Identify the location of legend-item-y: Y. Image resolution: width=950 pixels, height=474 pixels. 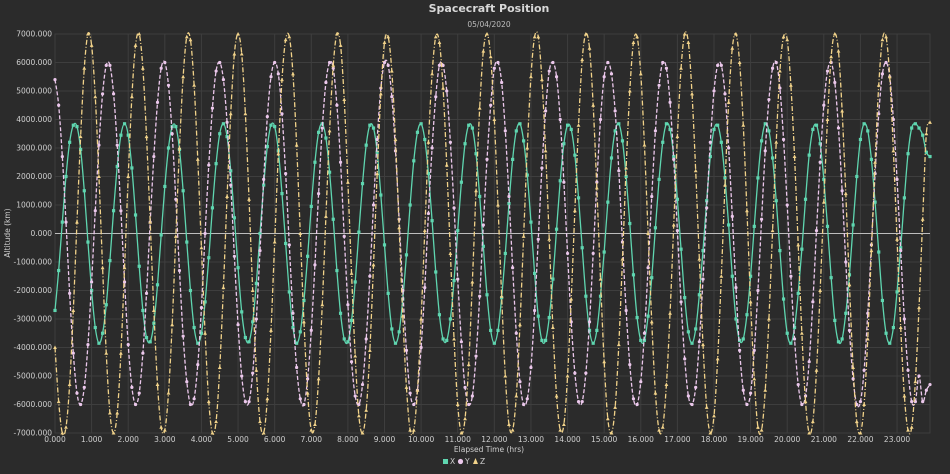
(463, 461).